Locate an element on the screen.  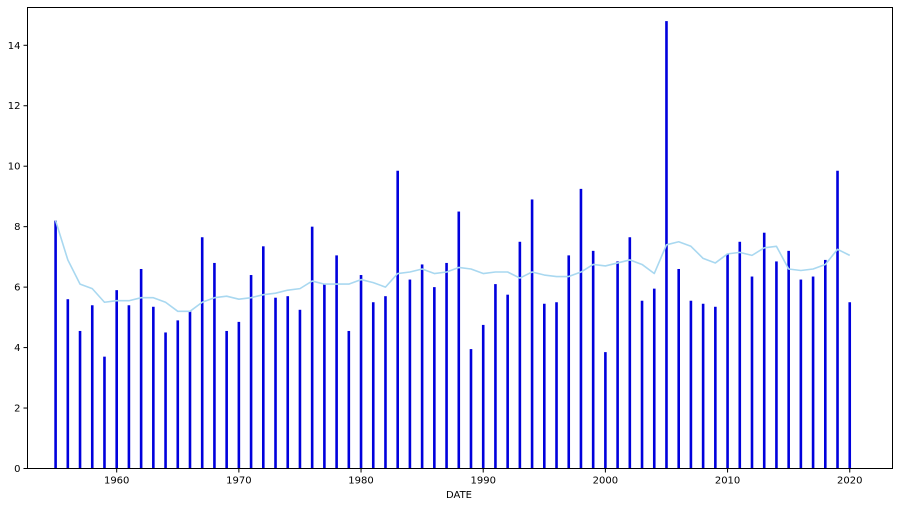
x-axis: 1960 1970 1980 1990 2000 2010 2020 is located at coordinates (483, 477).